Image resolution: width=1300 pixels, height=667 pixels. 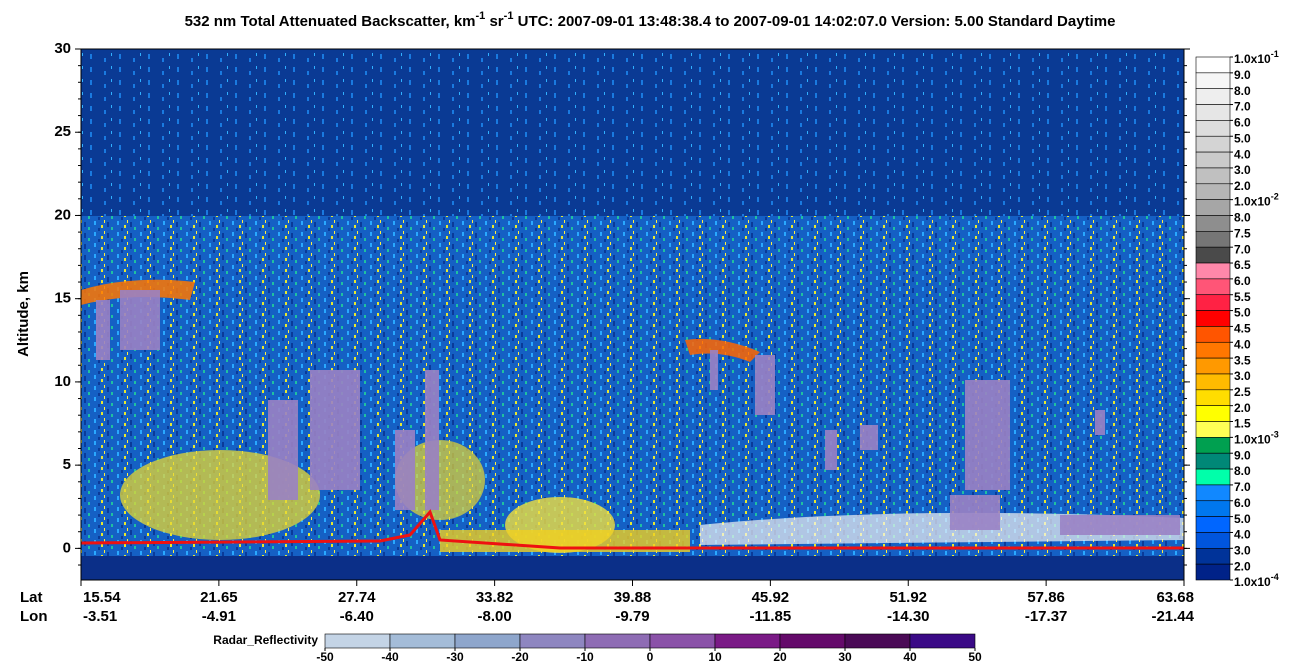 What do you see at coordinates (1242, 297) in the screenshot?
I see `colorbar-label: 5.5` at bounding box center [1242, 297].